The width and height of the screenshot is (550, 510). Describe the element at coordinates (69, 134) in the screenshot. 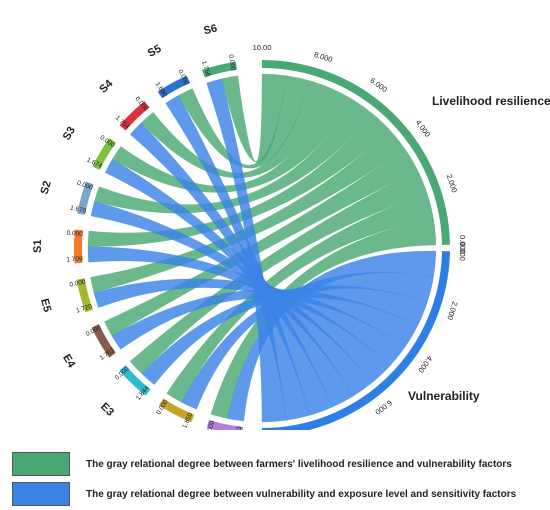

I see `factor-name-s3: S3` at that location.